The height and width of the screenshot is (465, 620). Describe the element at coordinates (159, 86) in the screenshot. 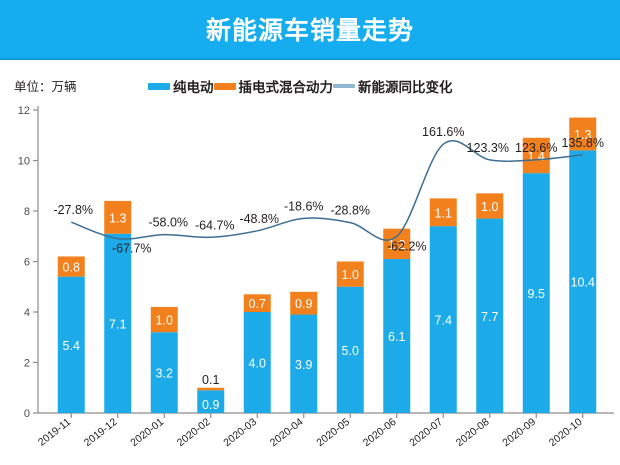

I see `legend-swatch-bev` at that location.